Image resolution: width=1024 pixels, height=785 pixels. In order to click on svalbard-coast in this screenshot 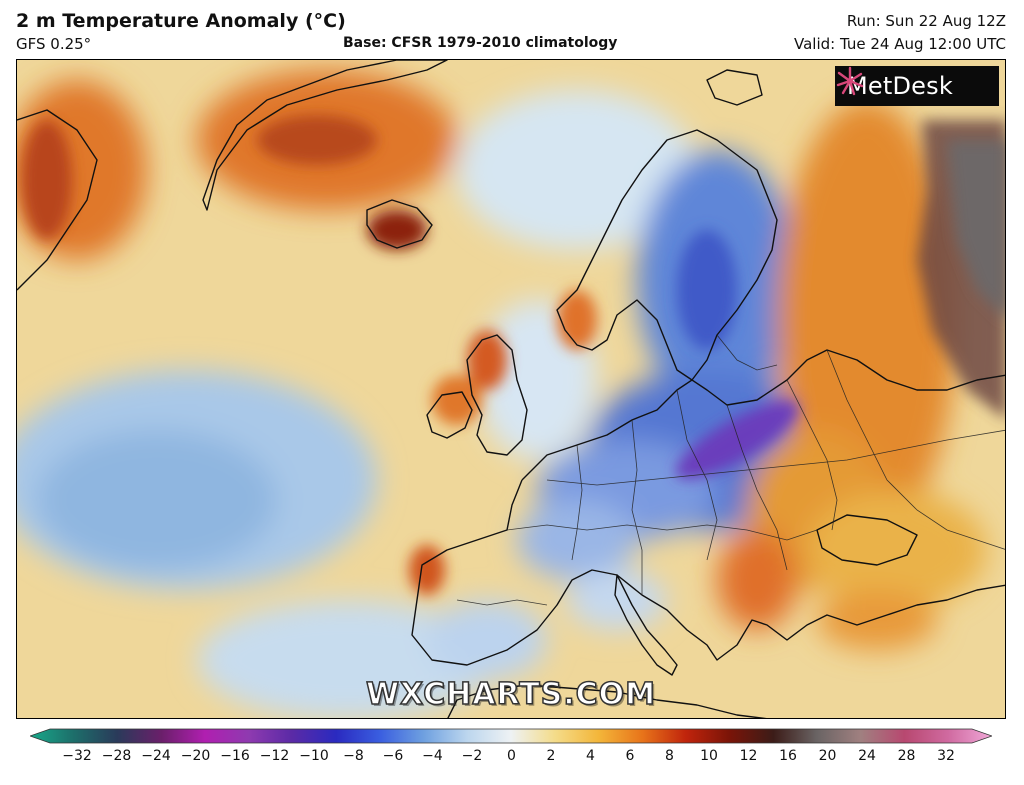, I will do `click(734, 87)`.